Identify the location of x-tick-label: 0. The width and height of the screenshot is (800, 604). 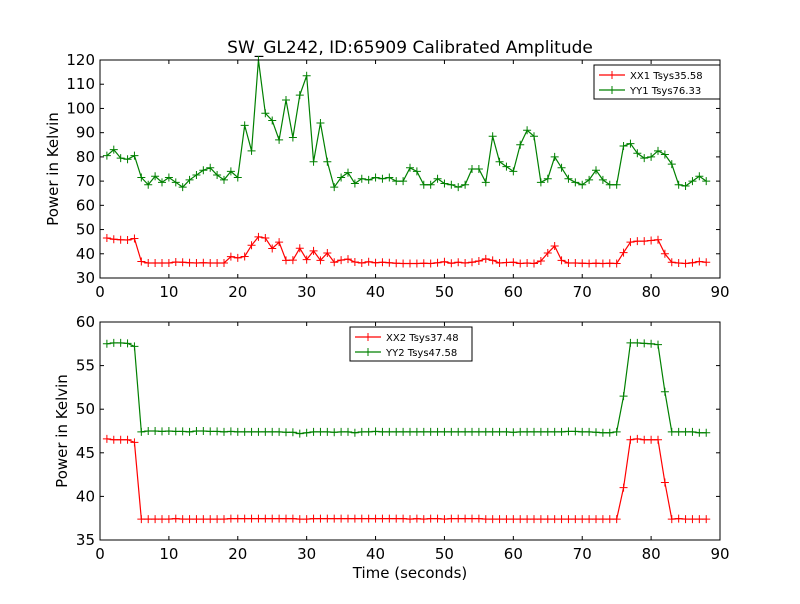
(100, 554).